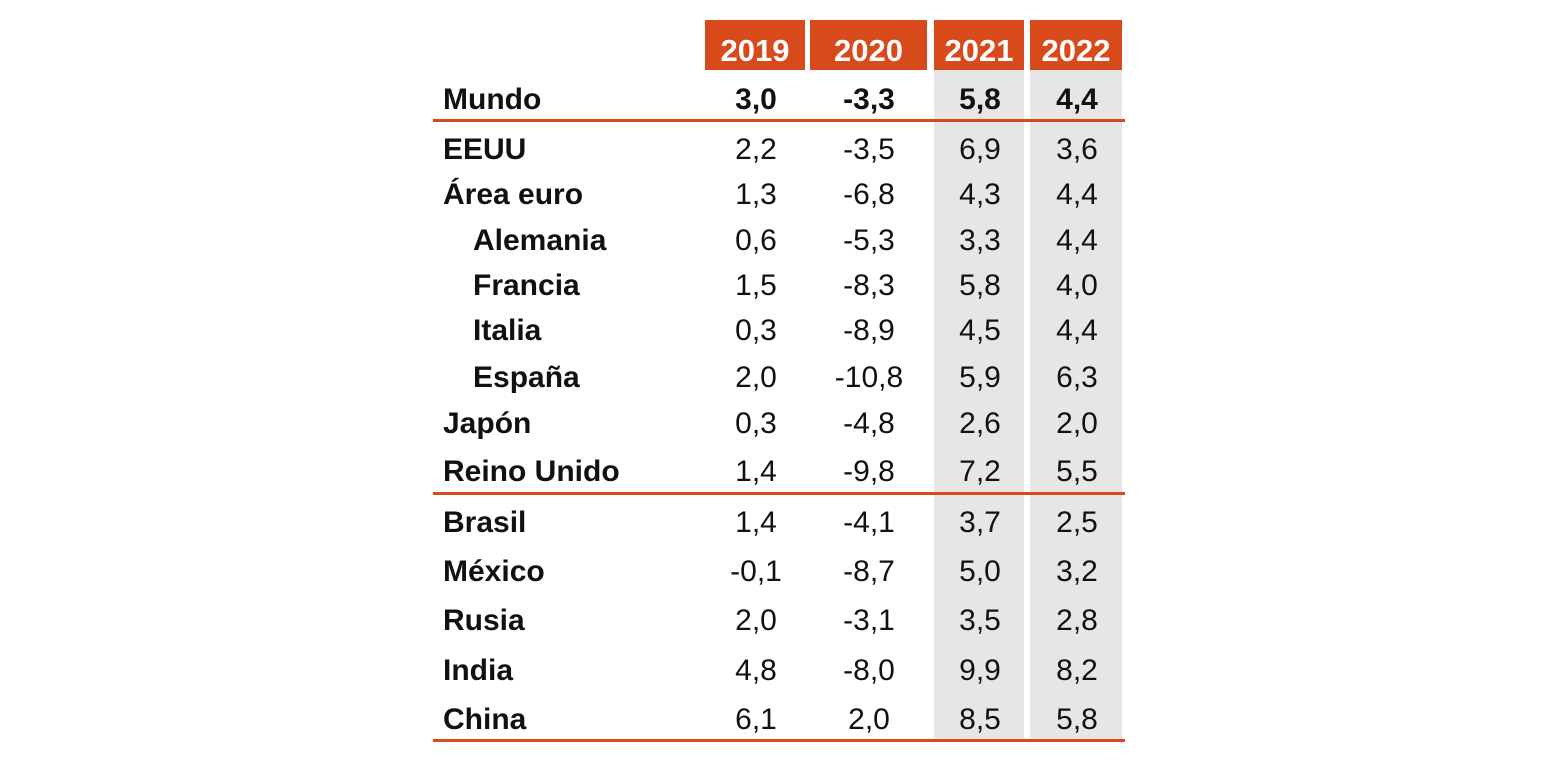  What do you see at coordinates (980, 423) in the screenshot?
I see `value-cell: 2,6` at bounding box center [980, 423].